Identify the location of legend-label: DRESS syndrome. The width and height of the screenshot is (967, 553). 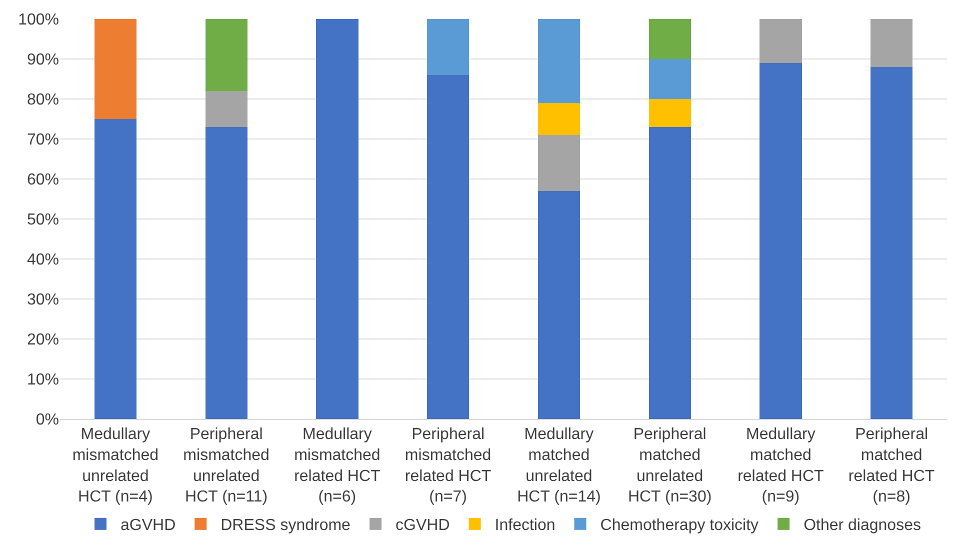
(285, 525).